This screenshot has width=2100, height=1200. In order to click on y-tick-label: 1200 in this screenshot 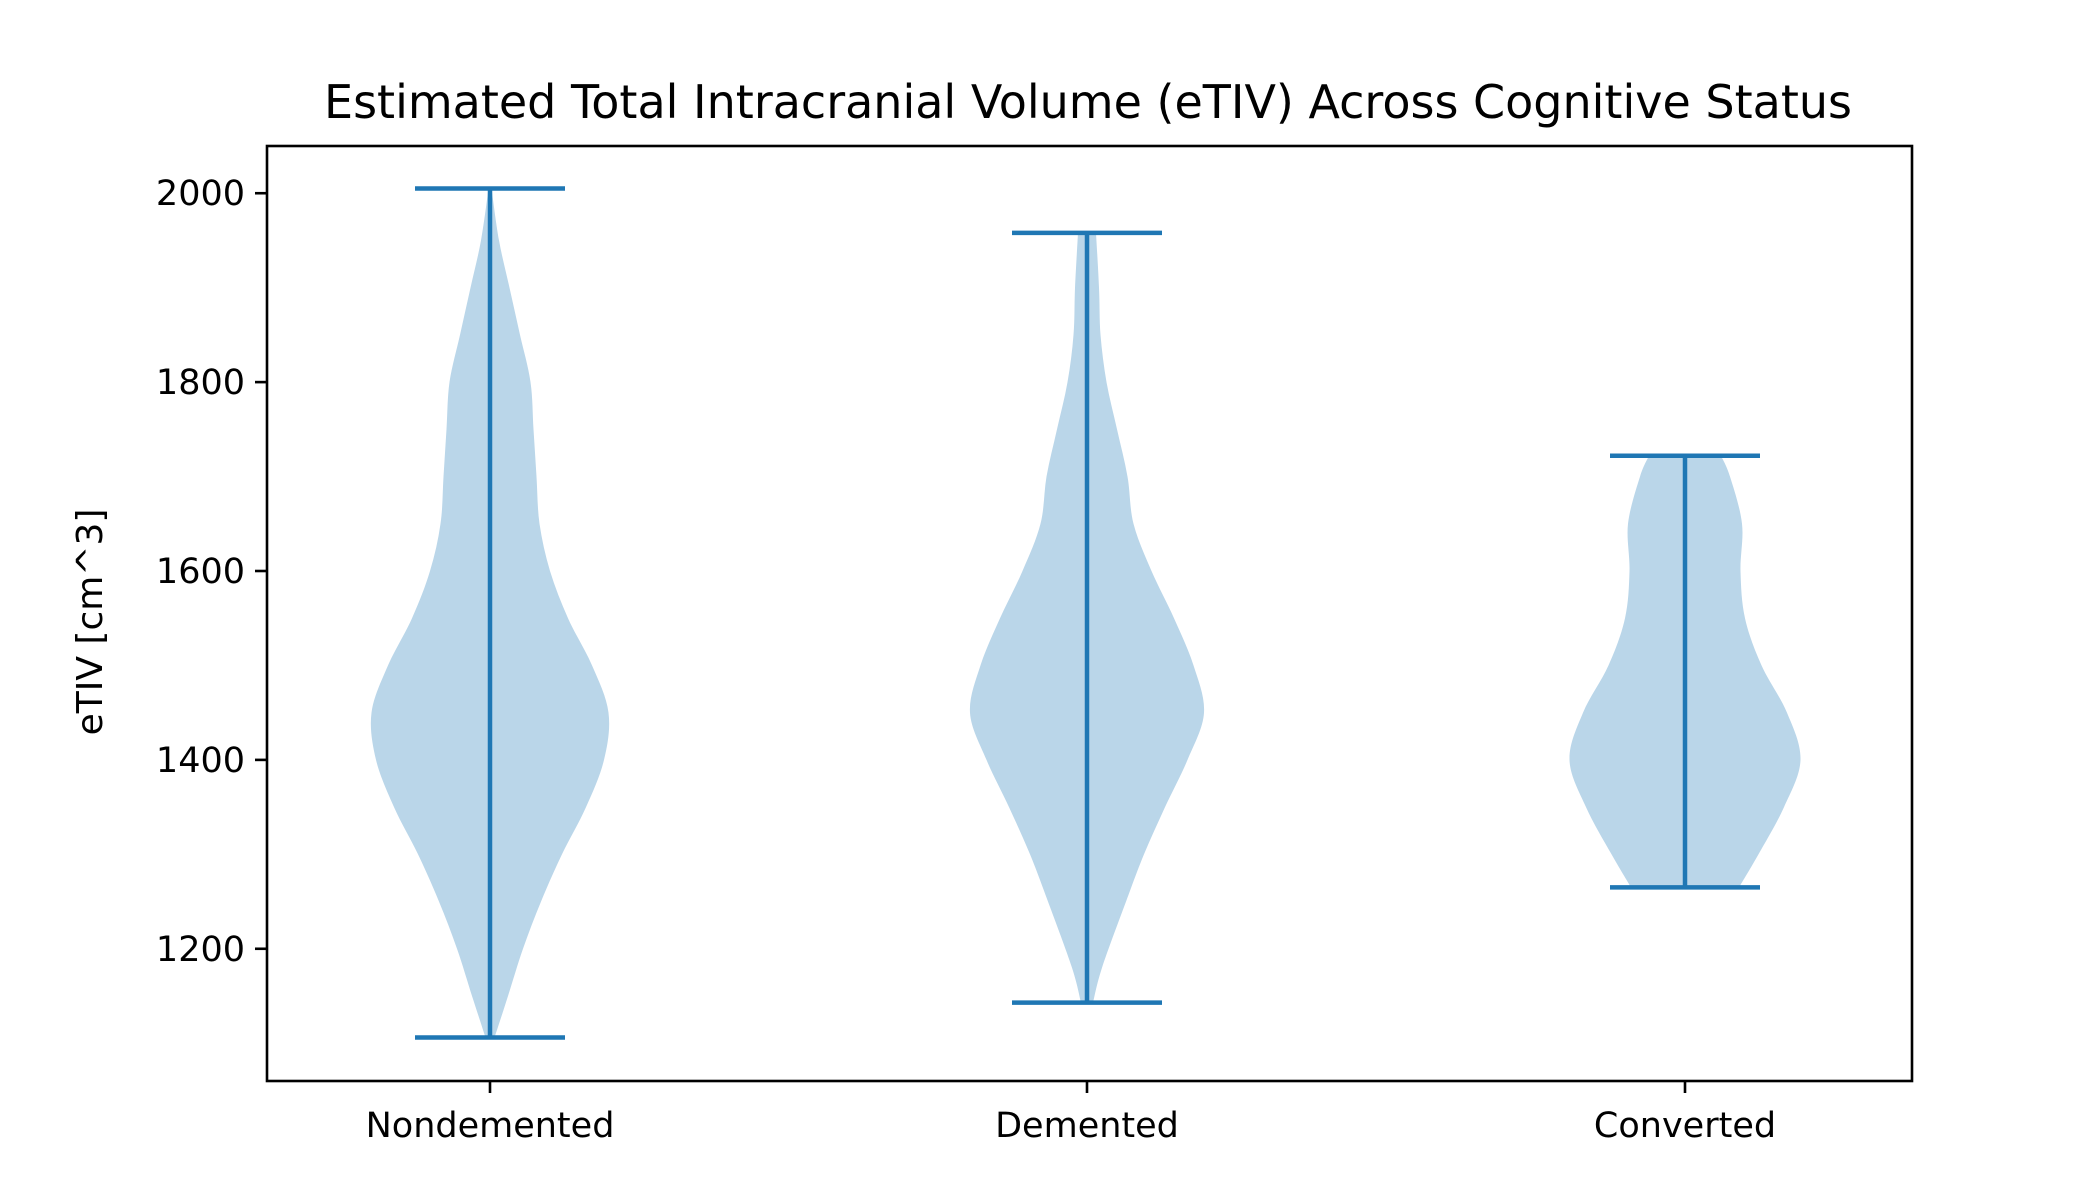, I will do `click(200, 950)`.